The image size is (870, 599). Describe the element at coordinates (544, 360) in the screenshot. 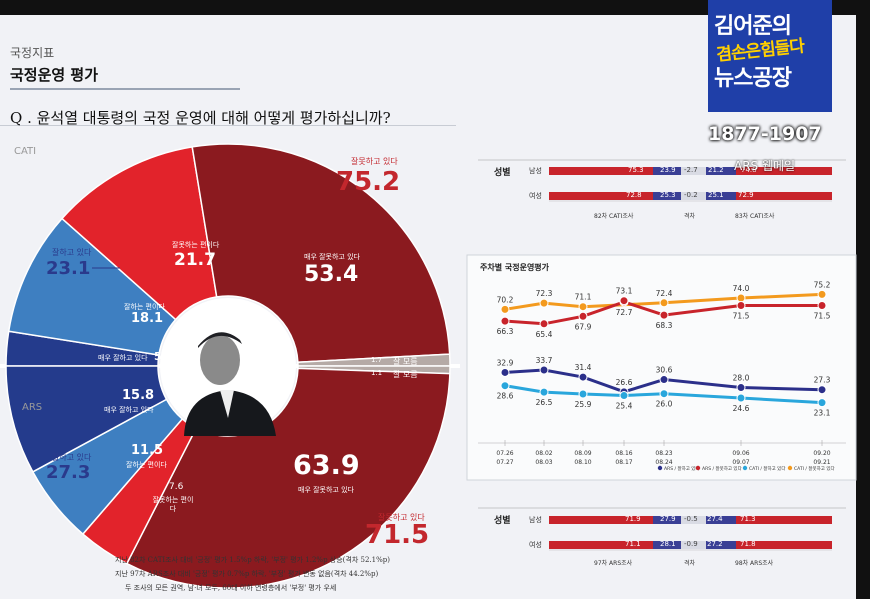

I see `point-label-2-1: 33.7` at that location.